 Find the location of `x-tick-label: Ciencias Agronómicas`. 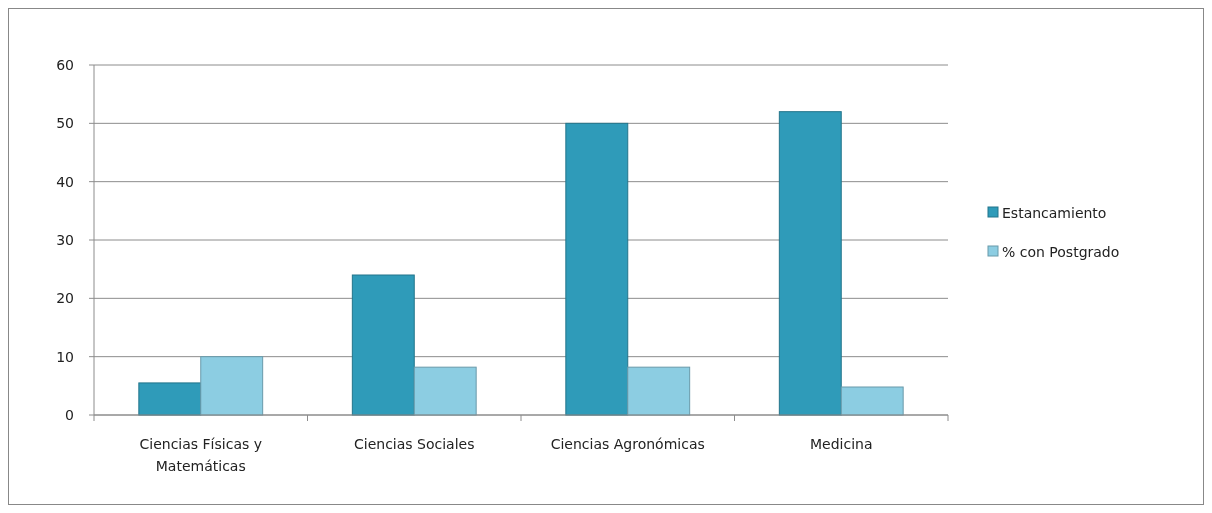

x-tick-label: Ciencias Agronómicas is located at coordinates (627, 444).